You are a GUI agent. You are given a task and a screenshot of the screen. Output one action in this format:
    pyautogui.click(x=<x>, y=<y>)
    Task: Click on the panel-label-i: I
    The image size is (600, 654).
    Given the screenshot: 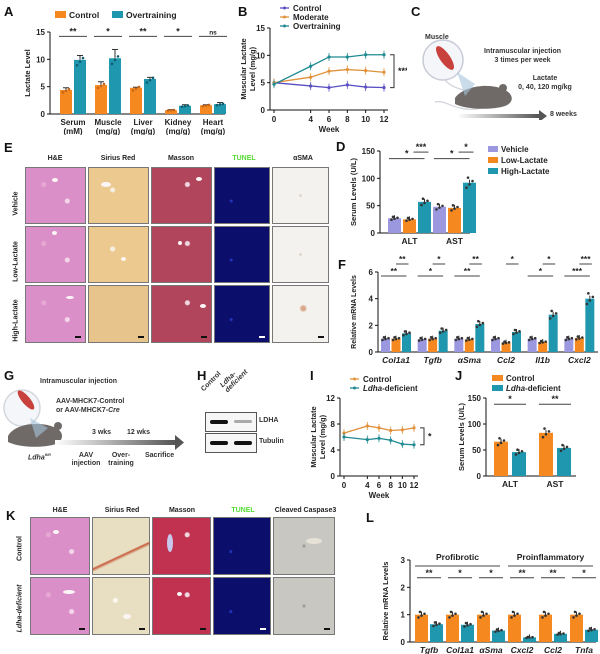 What is the action you would take?
    pyautogui.click(x=312, y=375)
    